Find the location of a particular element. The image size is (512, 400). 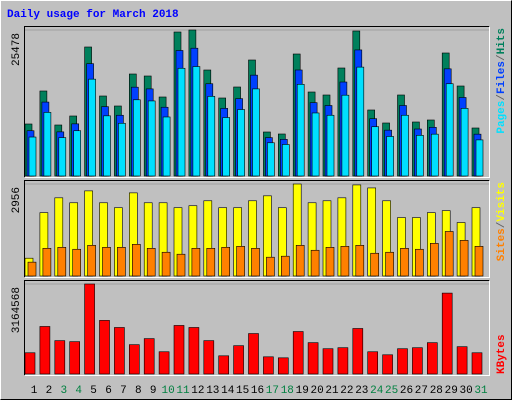

legend: KBytes is located at coordinates (502, 354).